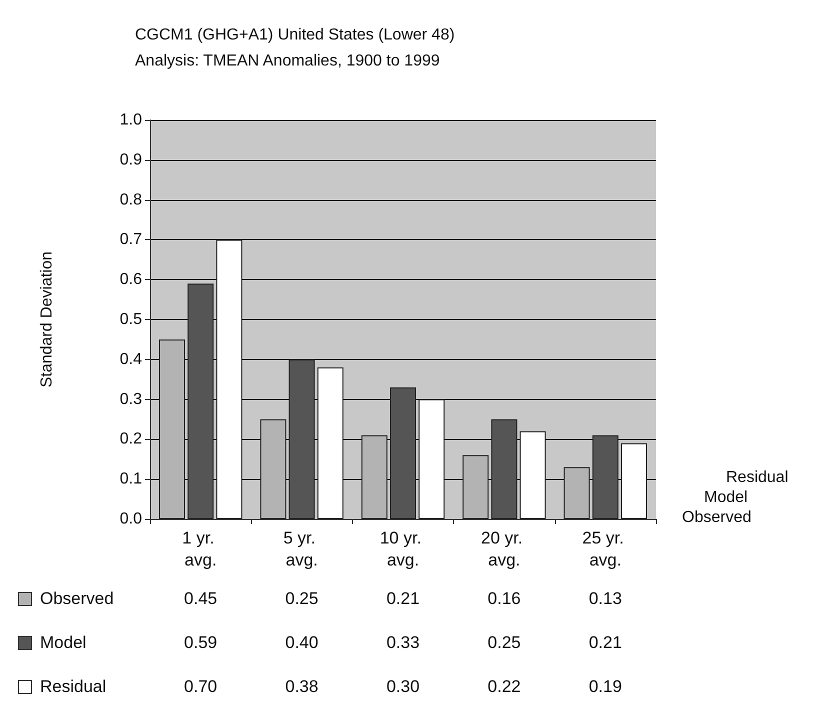 This screenshot has height=719, width=826. Describe the element at coordinates (201, 599) in the screenshot. I see `data-label: 0.45` at that location.